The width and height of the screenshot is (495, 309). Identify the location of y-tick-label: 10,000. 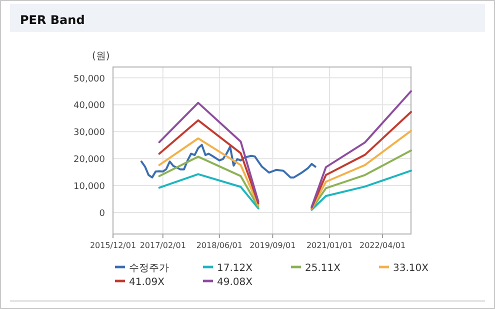
(90, 187).